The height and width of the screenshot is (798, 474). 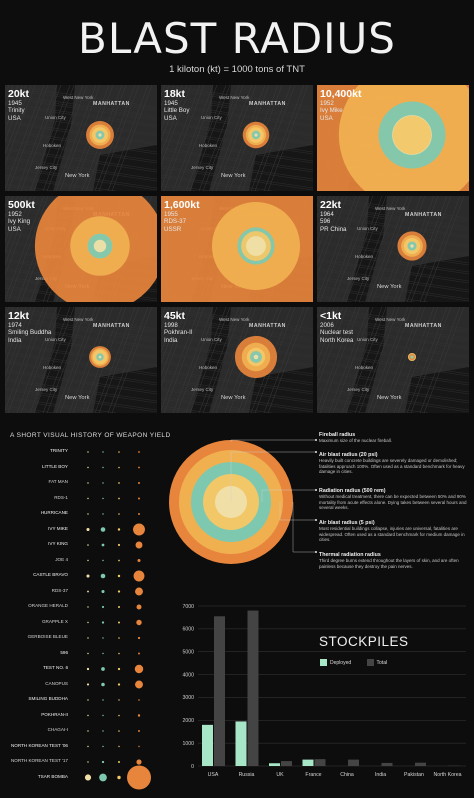 What do you see at coordinates (412, 357) in the screenshot?
I see `blast-rings` at bounding box center [412, 357].